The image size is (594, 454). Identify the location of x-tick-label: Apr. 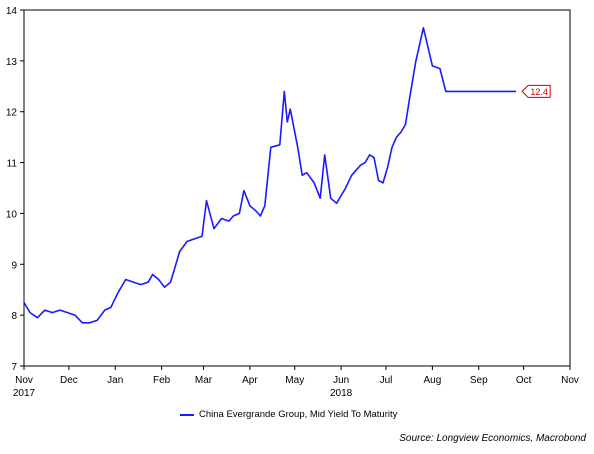
(250, 380).